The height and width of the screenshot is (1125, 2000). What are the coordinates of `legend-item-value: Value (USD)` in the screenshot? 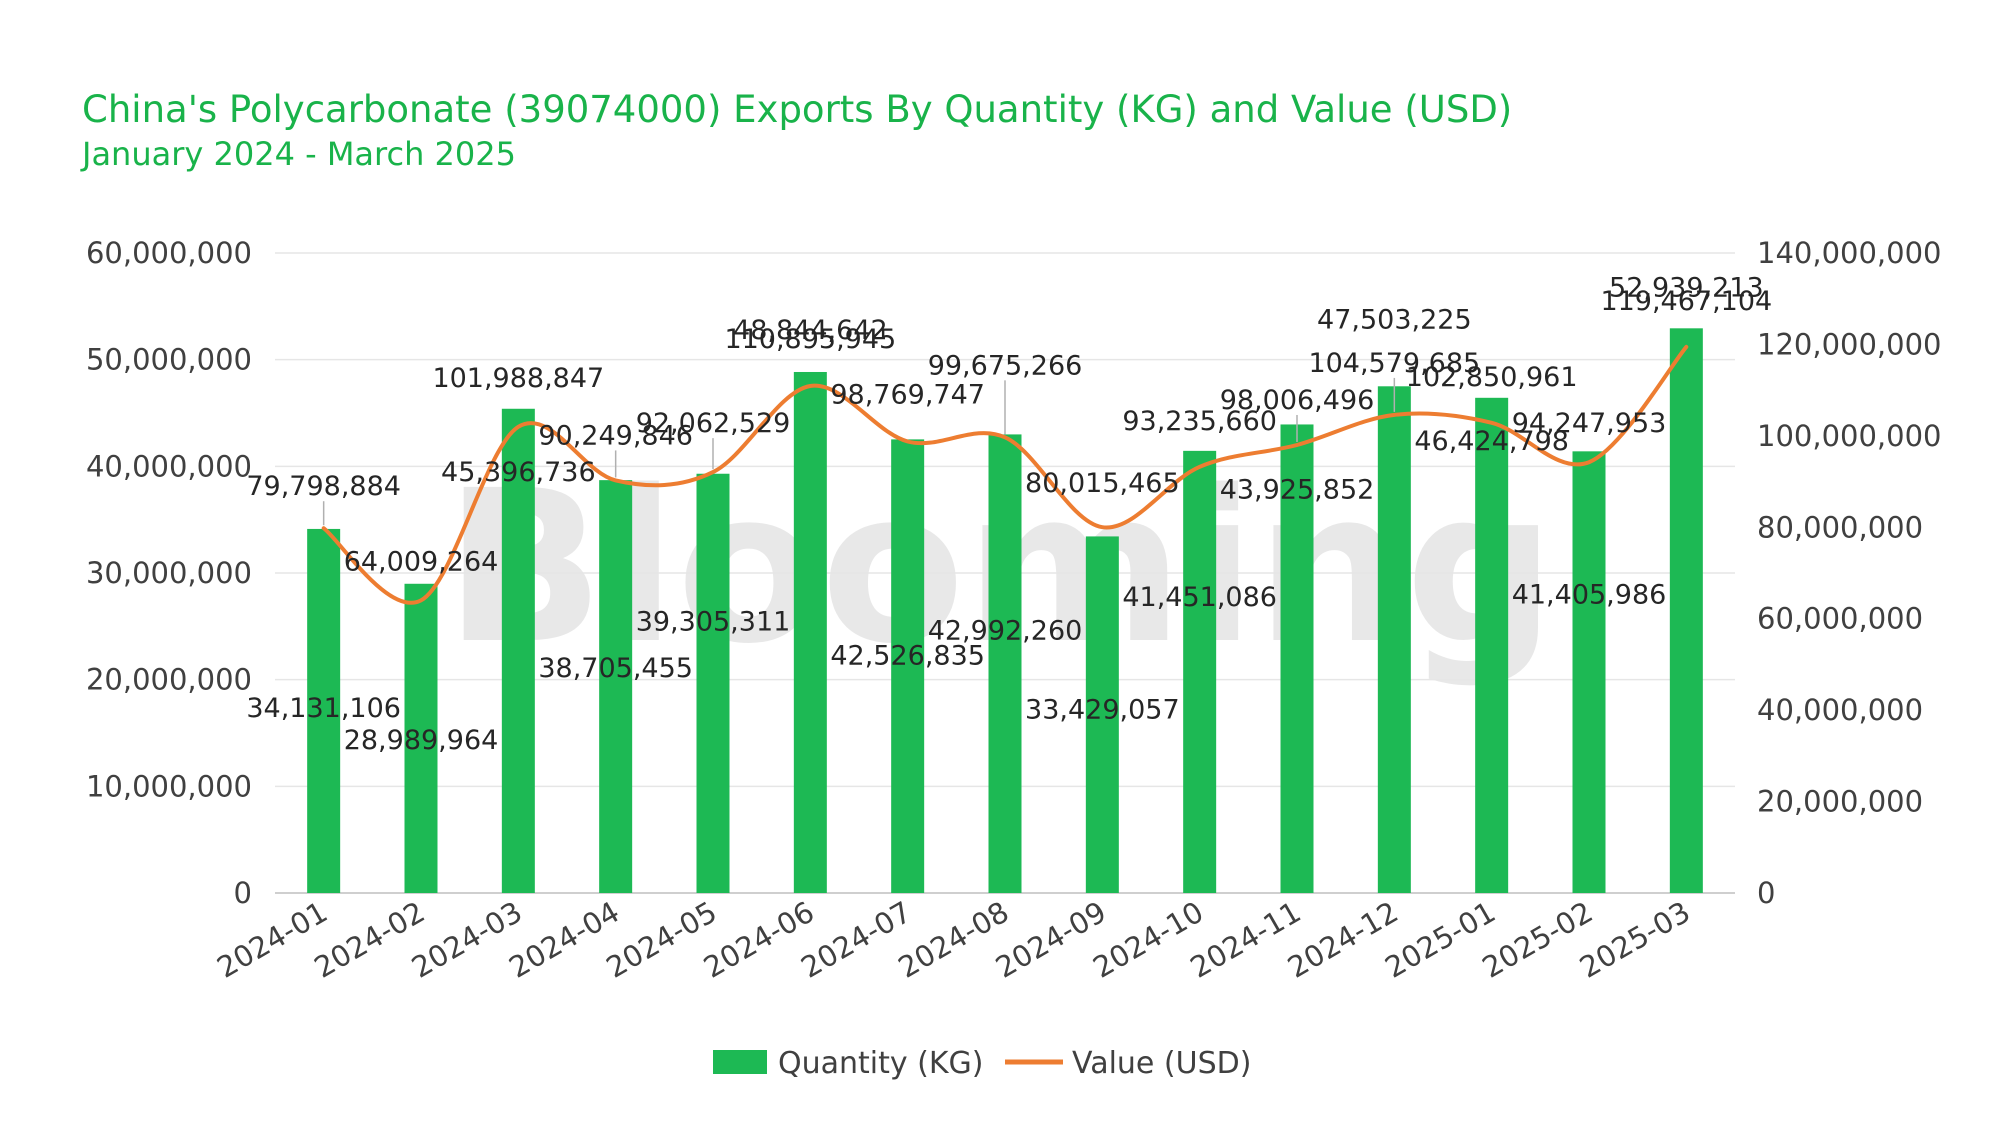 It's located at (1128, 1063).